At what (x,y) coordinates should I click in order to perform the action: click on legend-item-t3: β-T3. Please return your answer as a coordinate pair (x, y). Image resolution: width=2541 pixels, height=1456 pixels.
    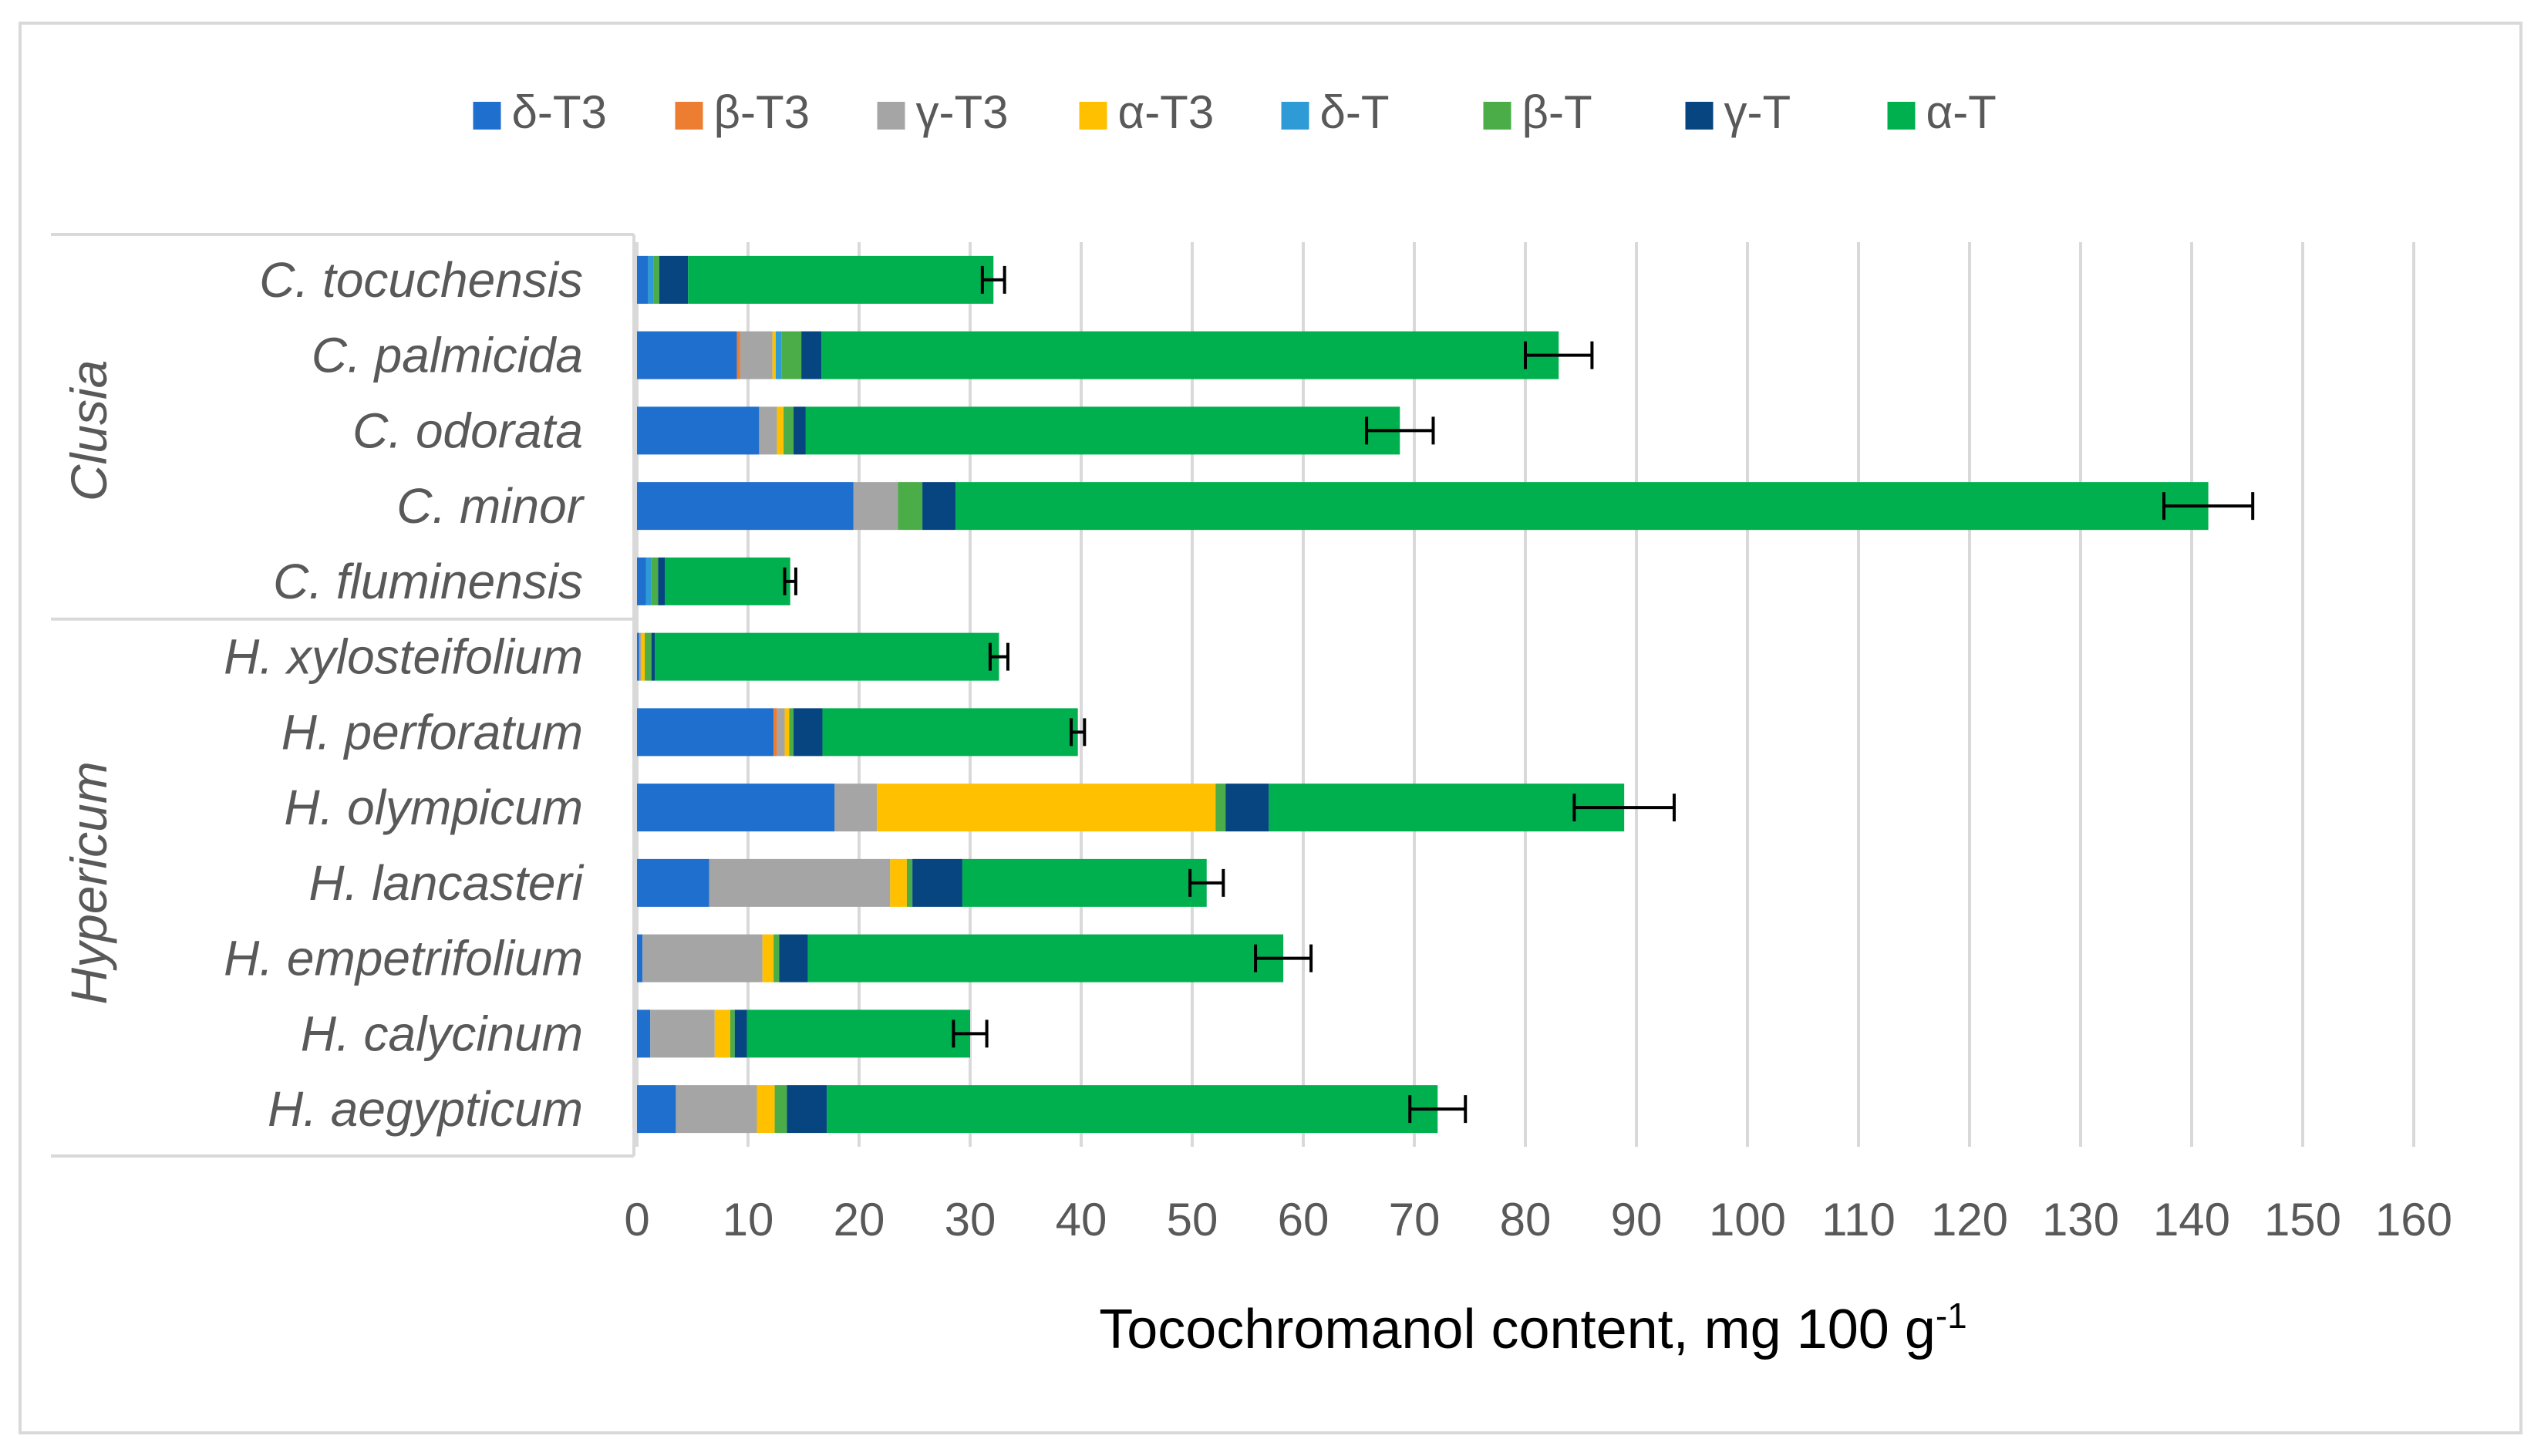
    Looking at the image, I should click on (742, 112).